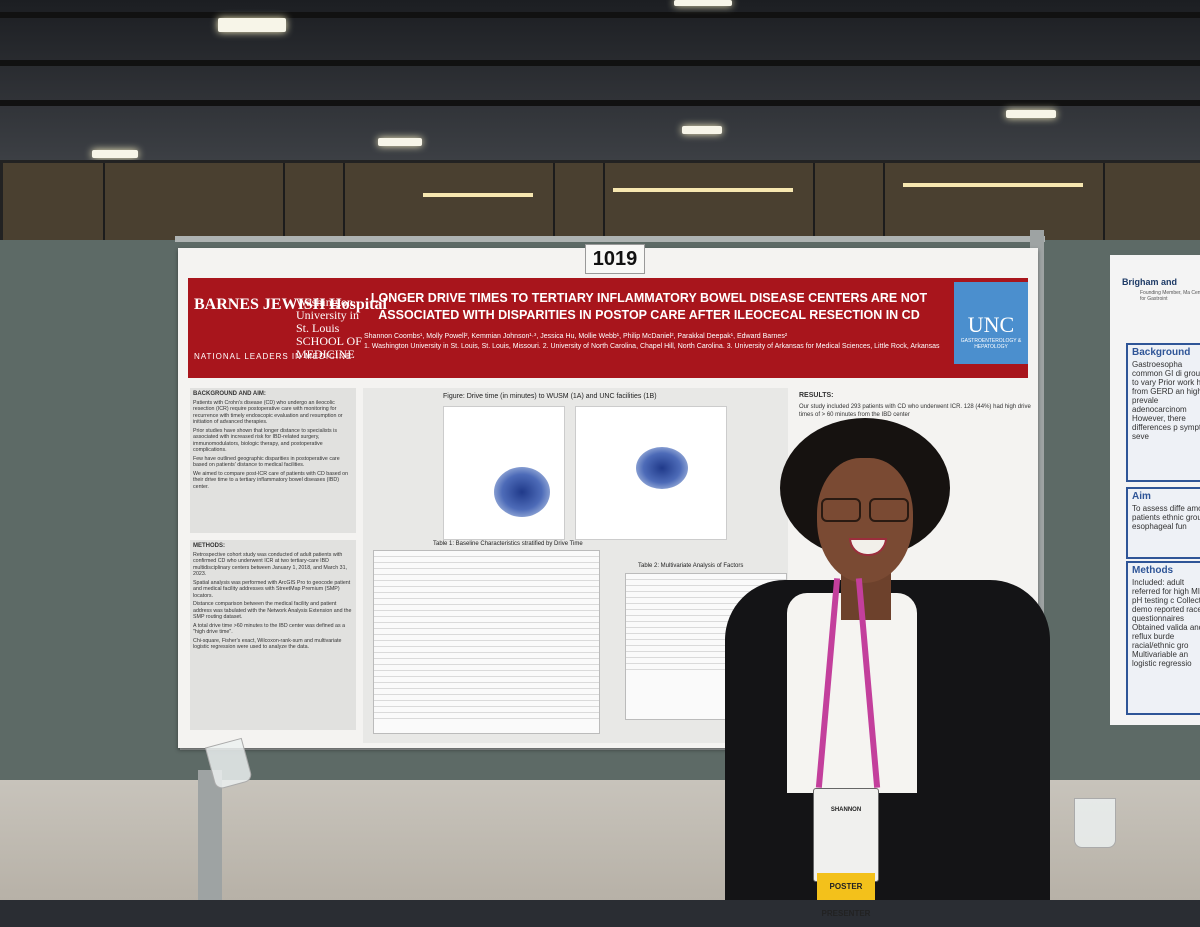  I want to click on adjacent-poster-sub: Founding Member, Ma Center for Gastroint, so click(1170, 296).